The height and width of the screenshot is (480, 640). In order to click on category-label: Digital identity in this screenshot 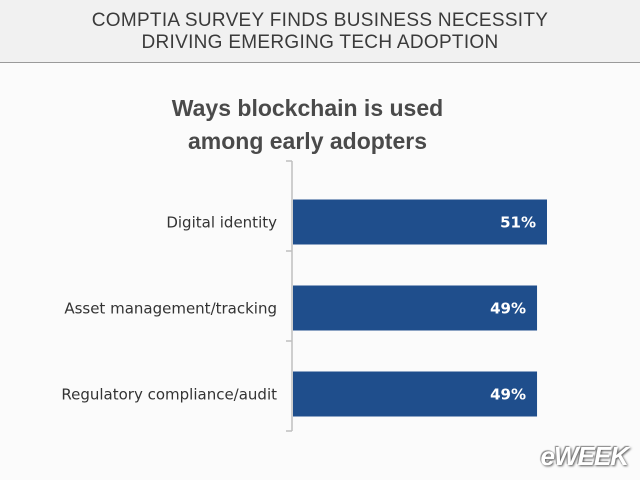, I will do `click(221, 223)`.